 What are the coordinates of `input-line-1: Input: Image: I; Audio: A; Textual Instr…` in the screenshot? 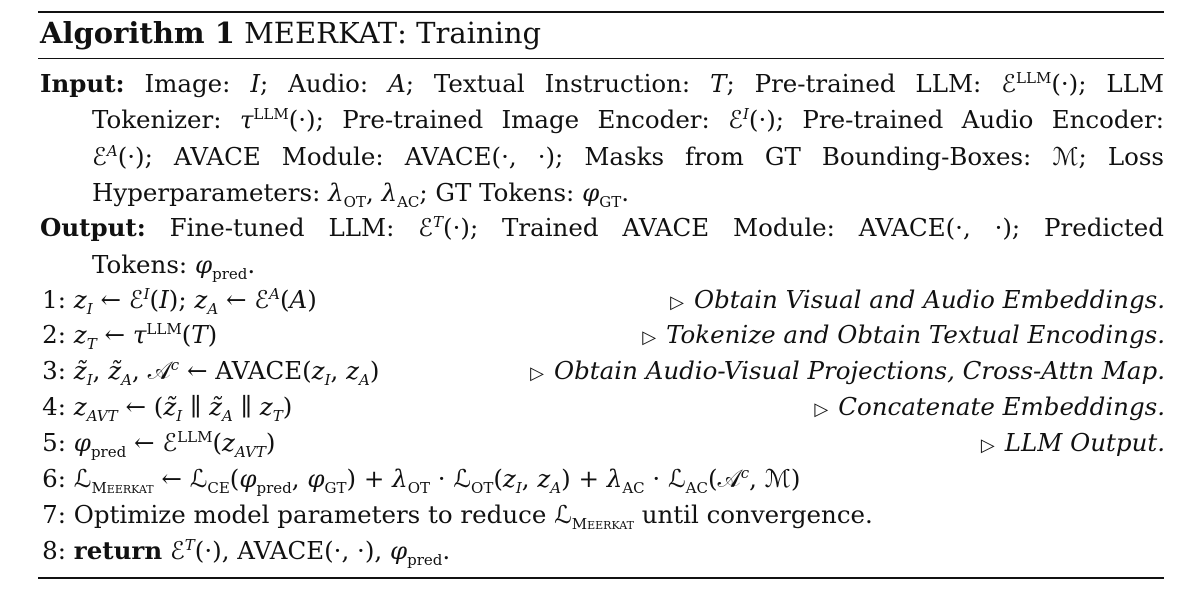 It's located at (602, 83).